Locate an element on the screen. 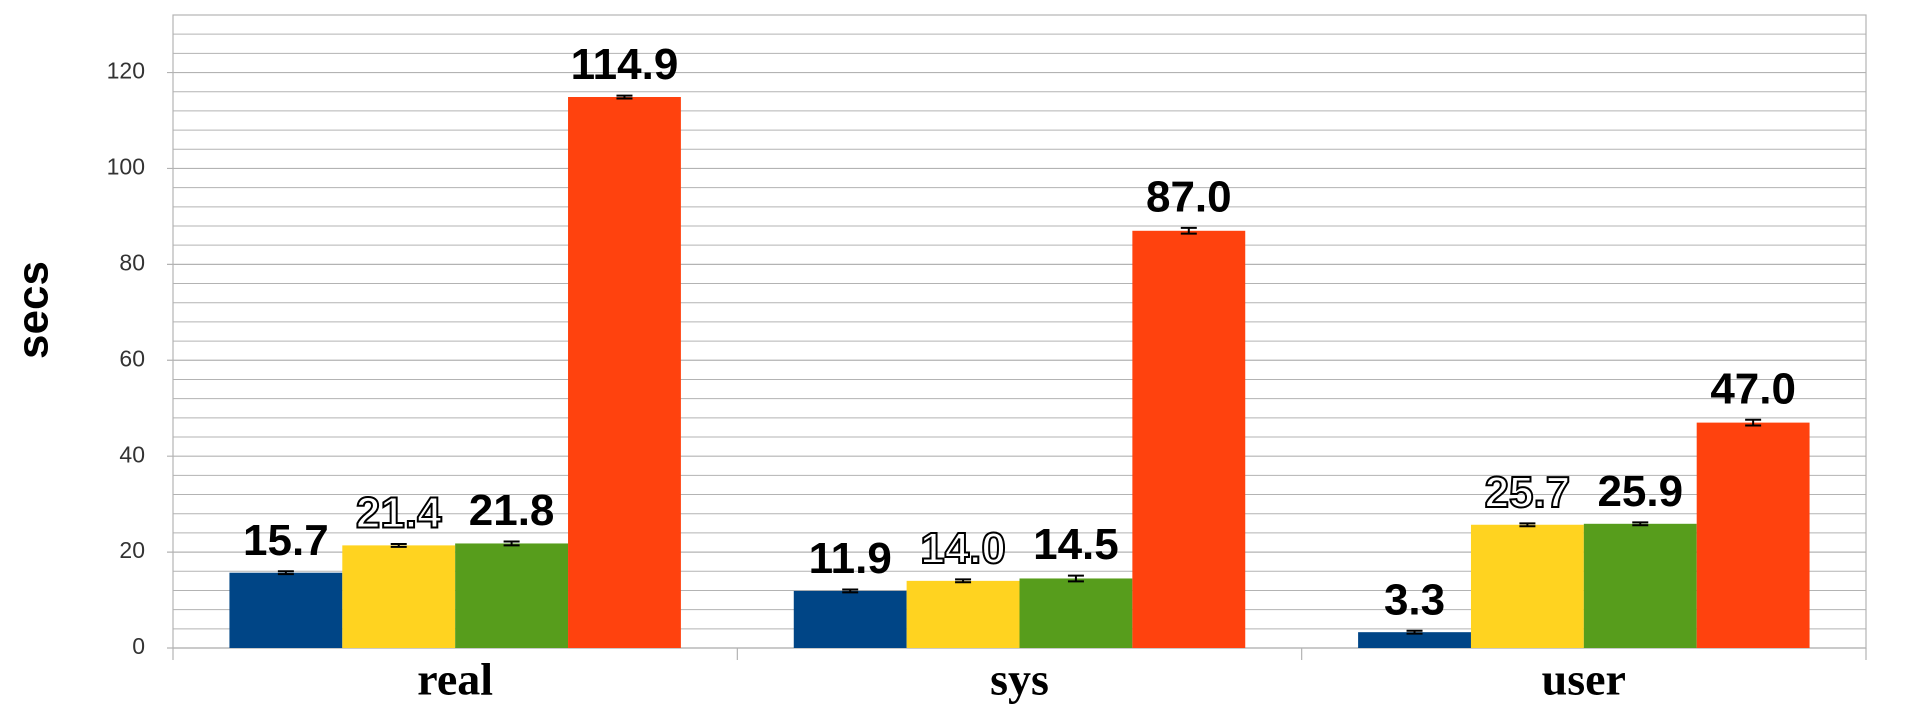 The width and height of the screenshot is (1905, 708). data-label: 21.8 is located at coordinates (512, 510).